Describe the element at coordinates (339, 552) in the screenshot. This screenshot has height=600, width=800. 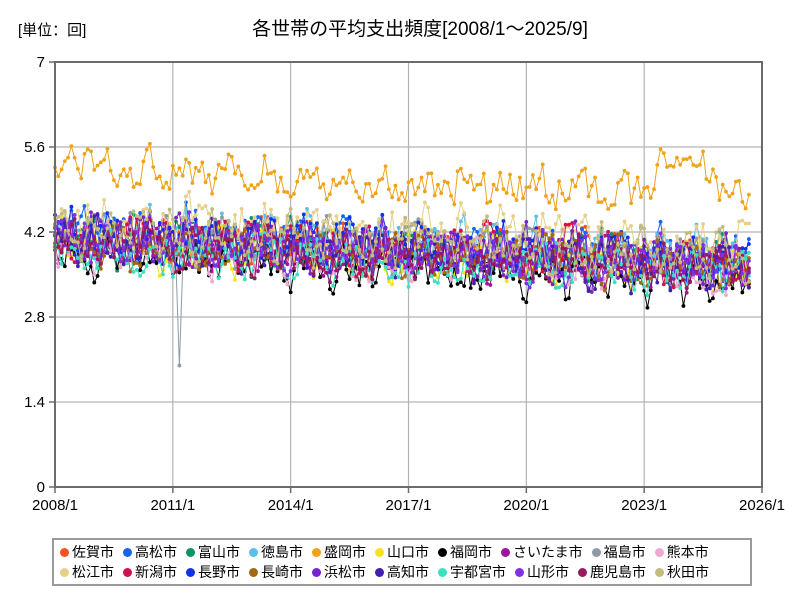
I see `legend-item: 盛岡市` at that location.